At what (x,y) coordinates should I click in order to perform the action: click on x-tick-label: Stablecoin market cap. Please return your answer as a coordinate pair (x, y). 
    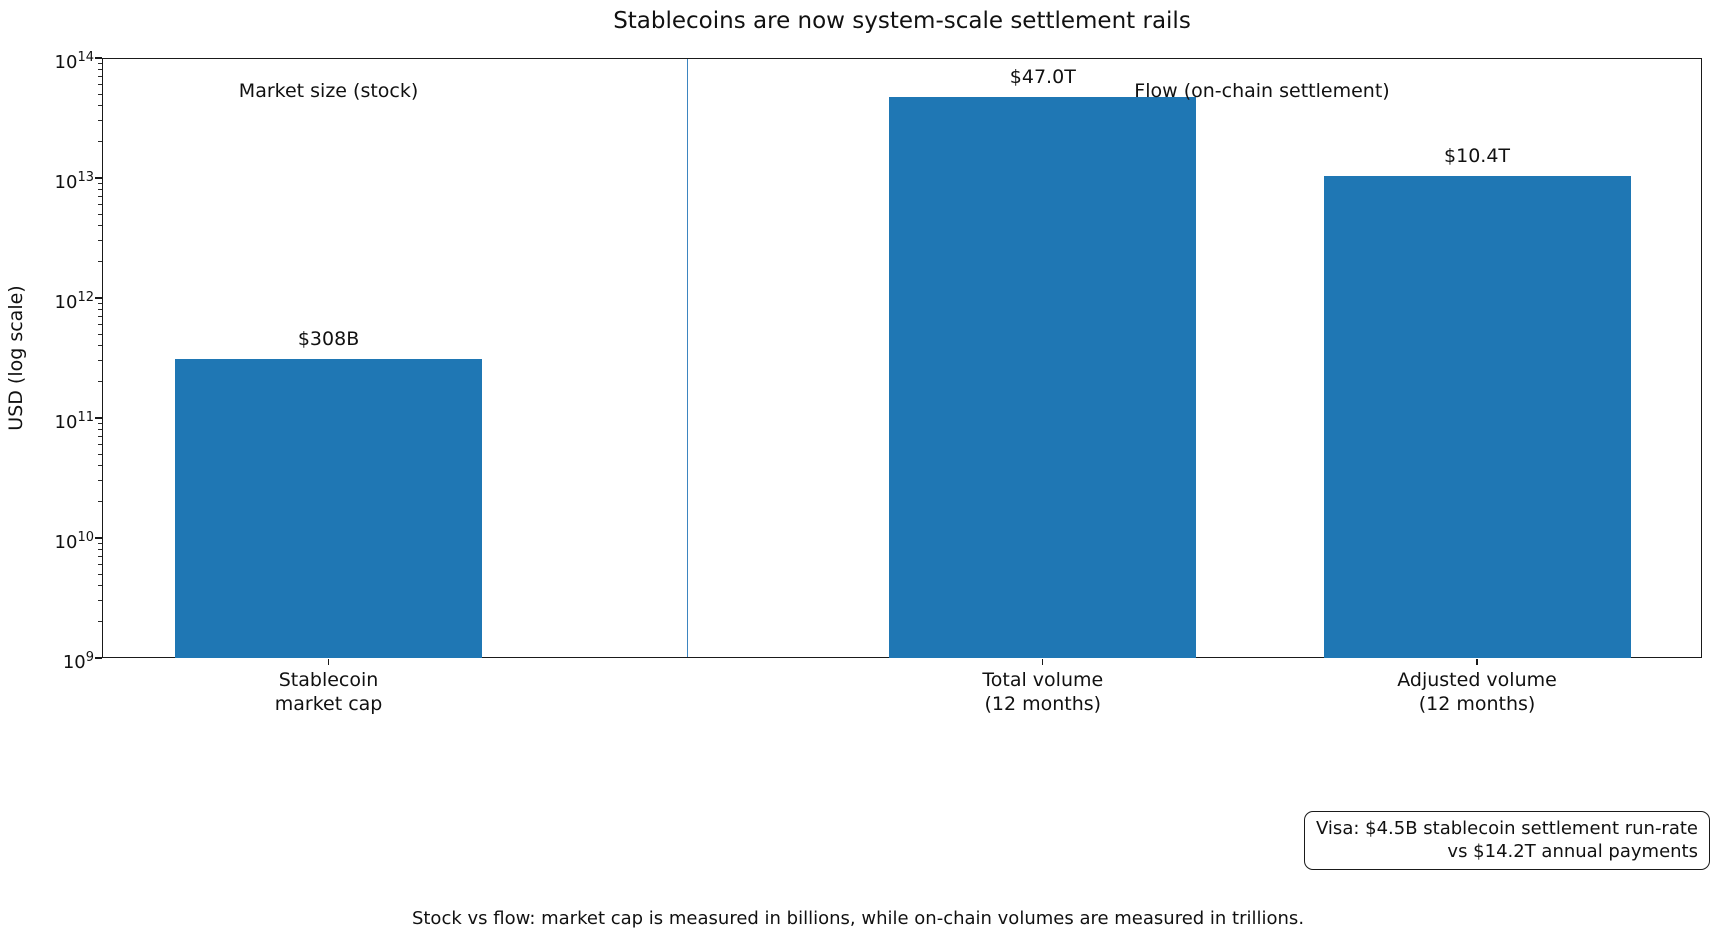
    Looking at the image, I should click on (329, 692).